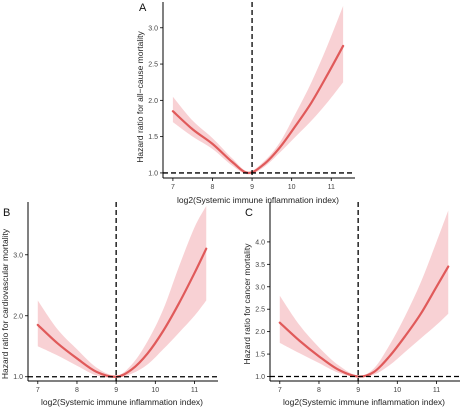 The width and height of the screenshot is (474, 409). Describe the element at coordinates (153, 137) in the screenshot. I see `y-tick-label-a: 1.5` at that location.